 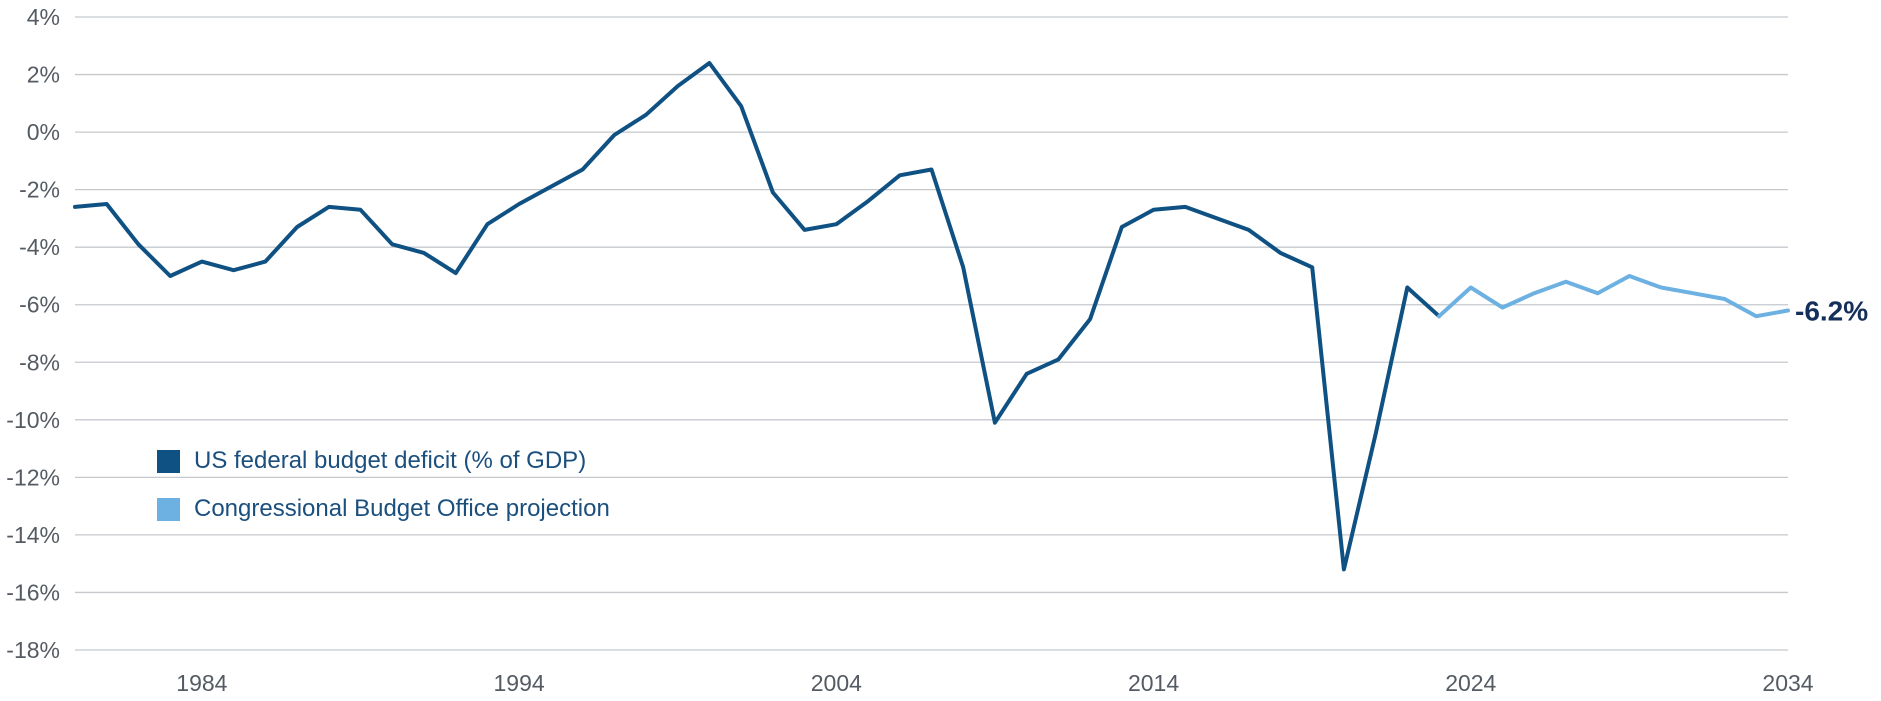 I want to click on y-tick-label: -12%, so click(x=33, y=477).